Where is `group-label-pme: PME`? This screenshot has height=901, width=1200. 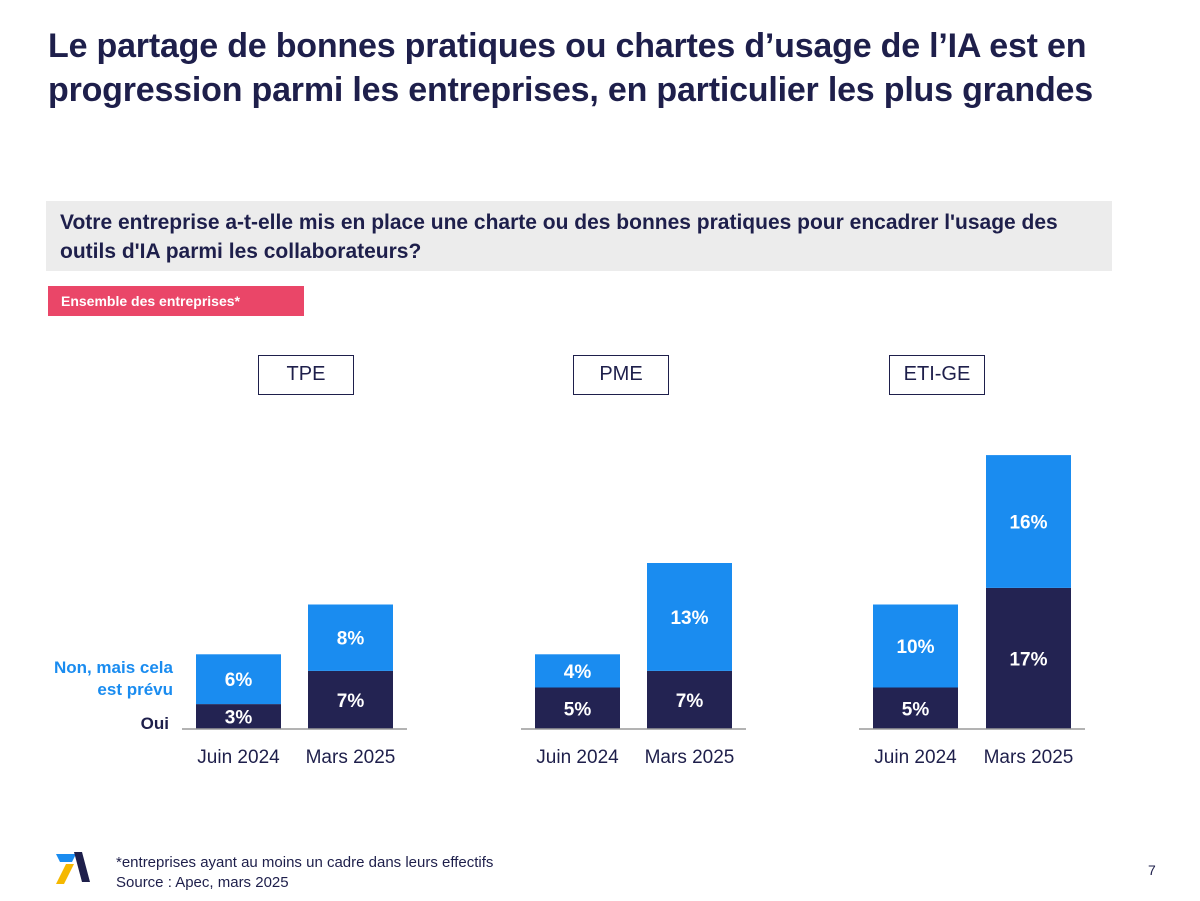
group-label-pme: PME is located at coordinates (621, 375).